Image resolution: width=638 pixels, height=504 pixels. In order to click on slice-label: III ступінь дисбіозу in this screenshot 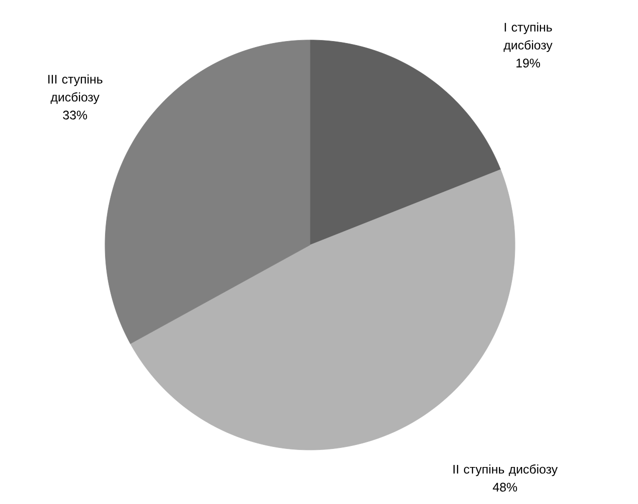, I will do `click(75, 89)`.